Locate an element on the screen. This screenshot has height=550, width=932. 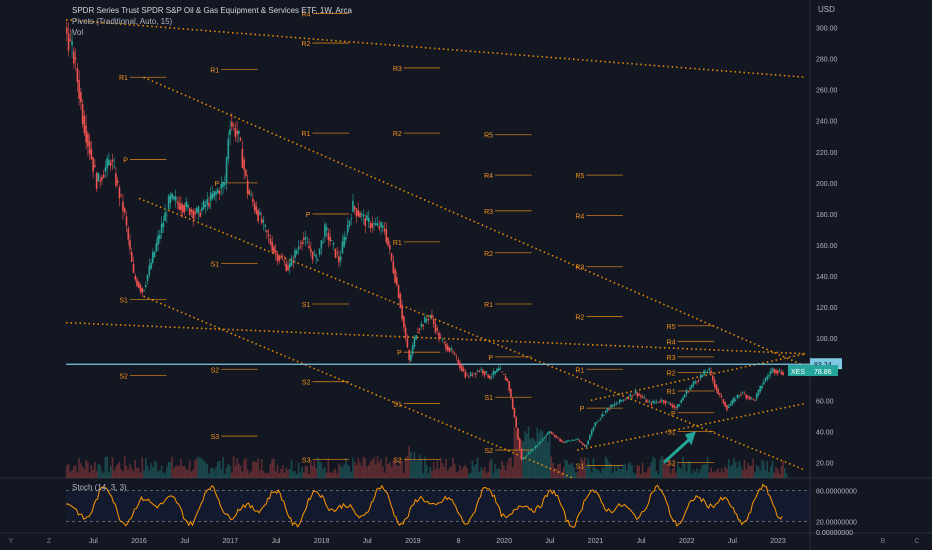
timeframe-y-button: Y is located at coordinates (11, 541).